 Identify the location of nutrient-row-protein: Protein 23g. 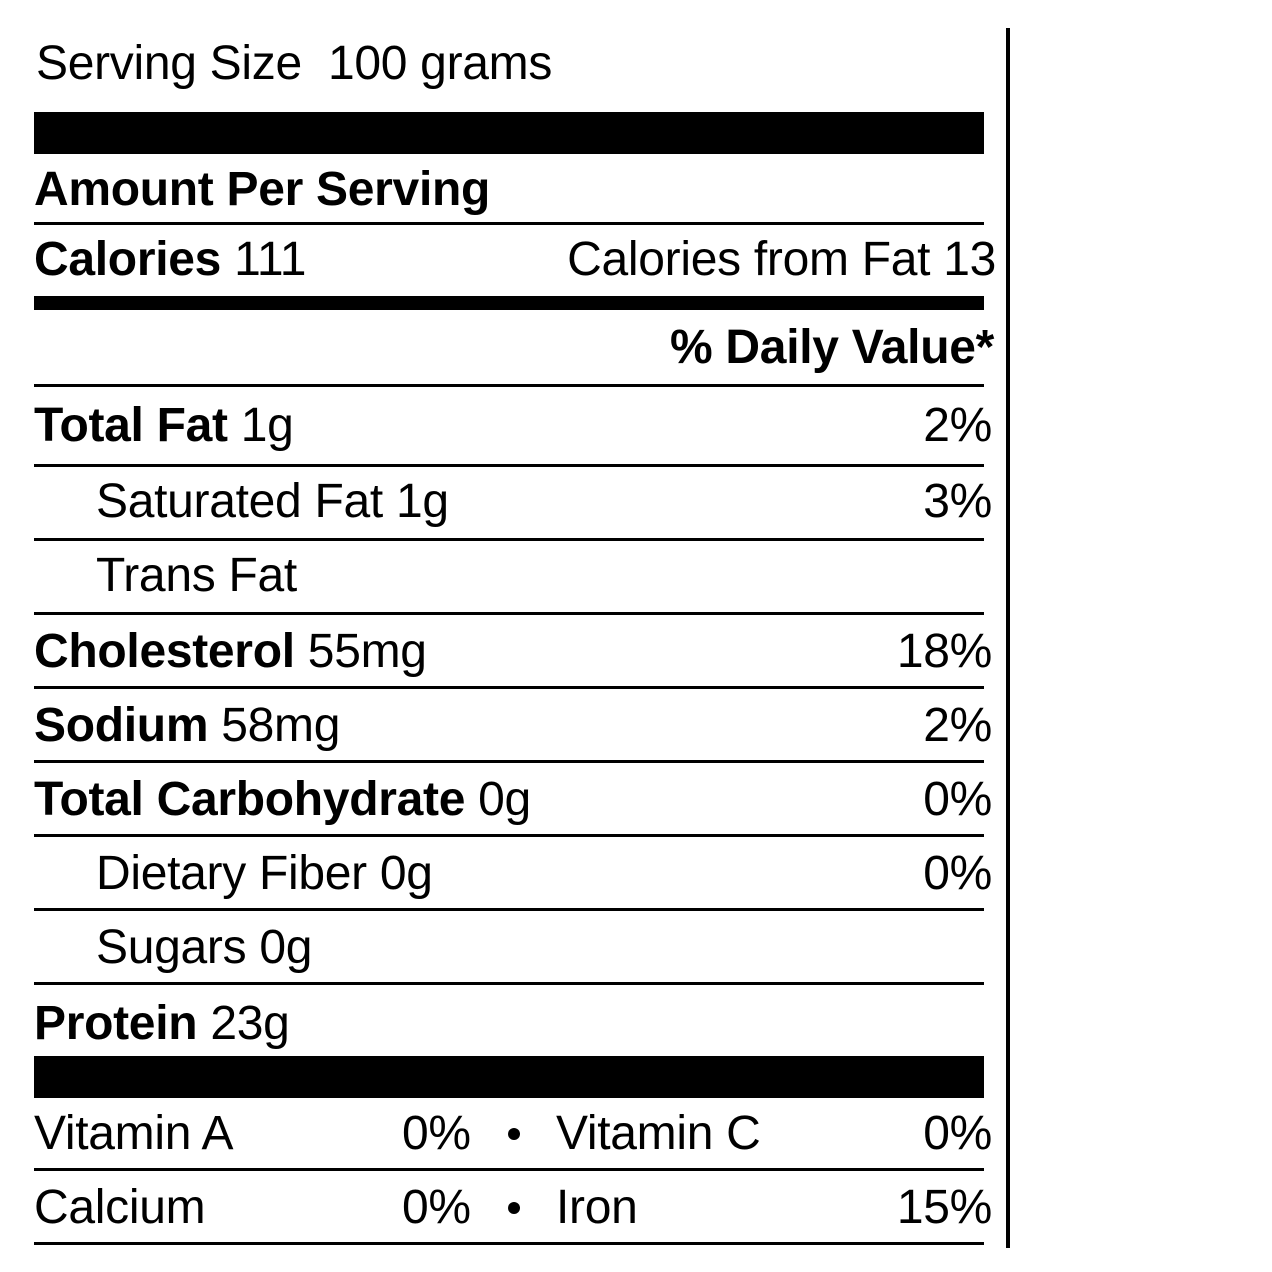
(162, 1024).